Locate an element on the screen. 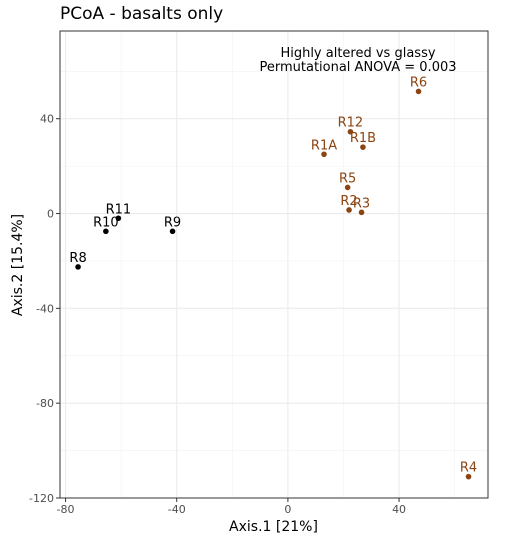 The image size is (508, 539). x-tick-label: -80 is located at coordinates (66, 509).